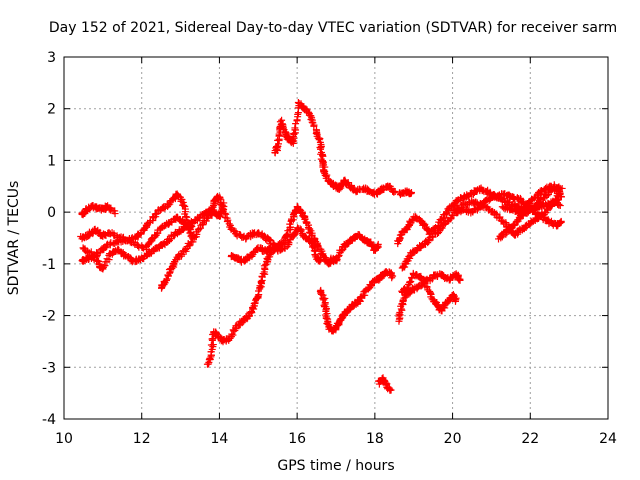 This screenshot has width=640, height=480. Describe the element at coordinates (49, 368) in the screenshot. I see `y-tick-label: -3` at that location.